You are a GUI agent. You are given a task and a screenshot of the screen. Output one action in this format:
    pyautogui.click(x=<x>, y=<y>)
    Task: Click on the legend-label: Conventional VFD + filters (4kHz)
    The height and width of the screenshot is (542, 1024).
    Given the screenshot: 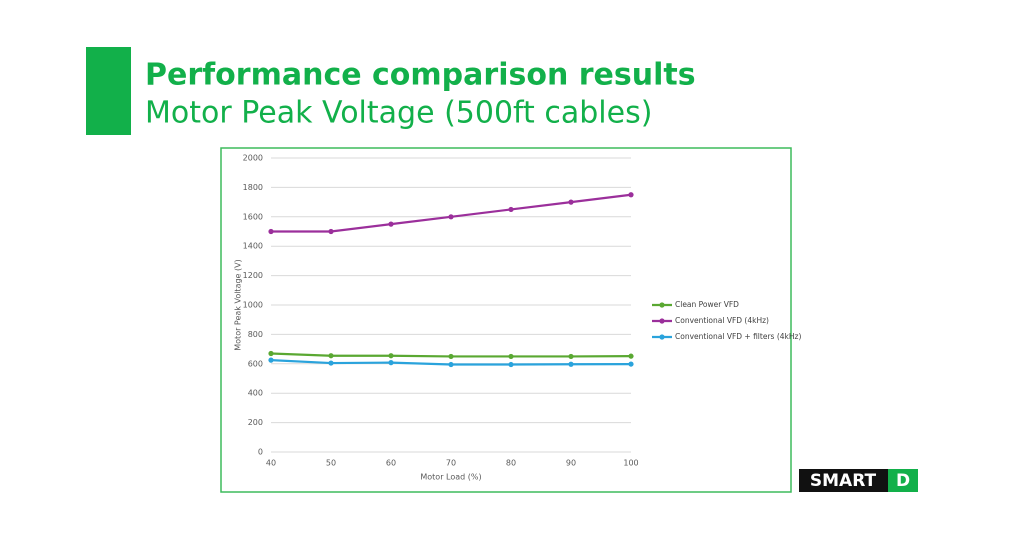 What is the action you would take?
    pyautogui.click(x=738, y=336)
    